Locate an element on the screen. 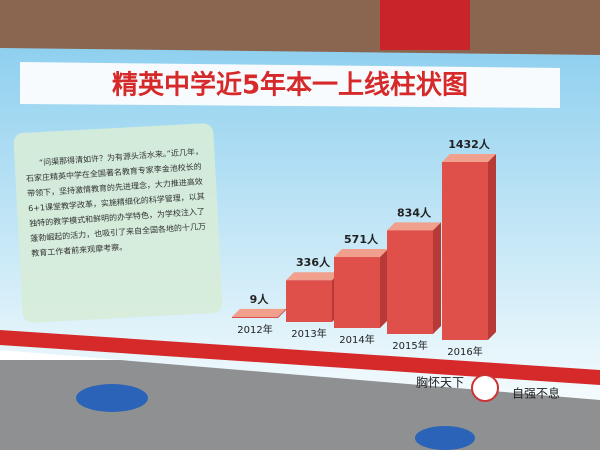 The width and height of the screenshot is (600, 450). x-tick-label: 2015年 is located at coordinates (409, 345).